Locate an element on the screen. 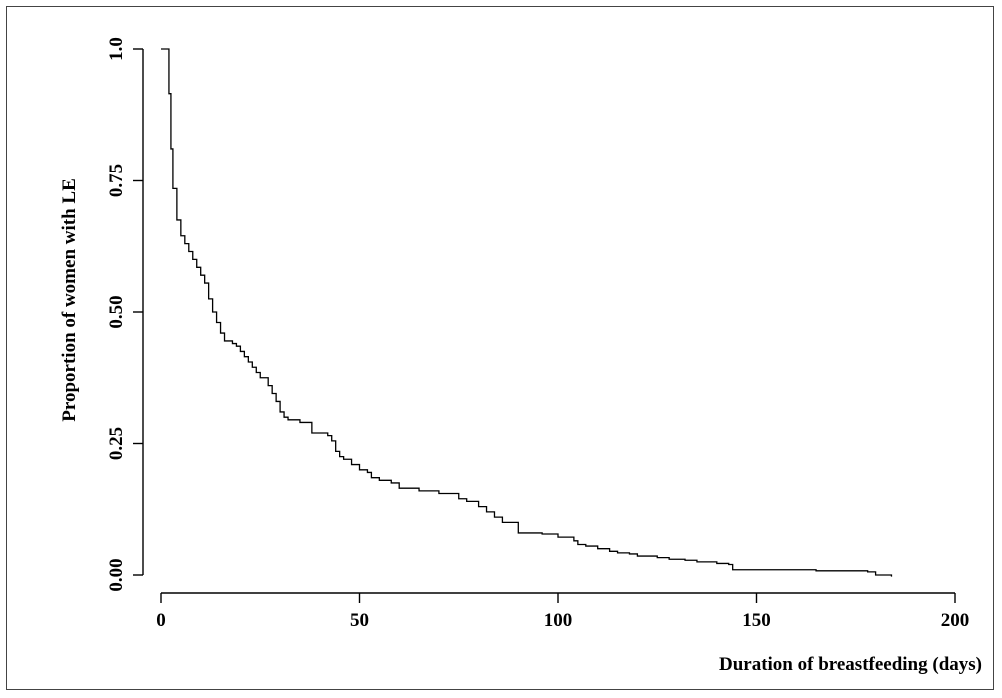 The image size is (1002, 698). x-tick-label: 100 is located at coordinates (558, 620).